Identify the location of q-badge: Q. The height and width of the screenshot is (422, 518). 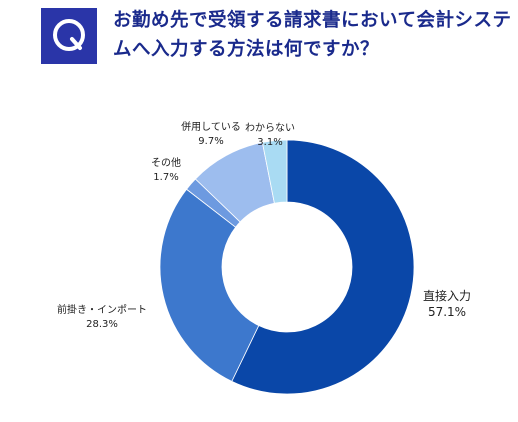
(69, 36).